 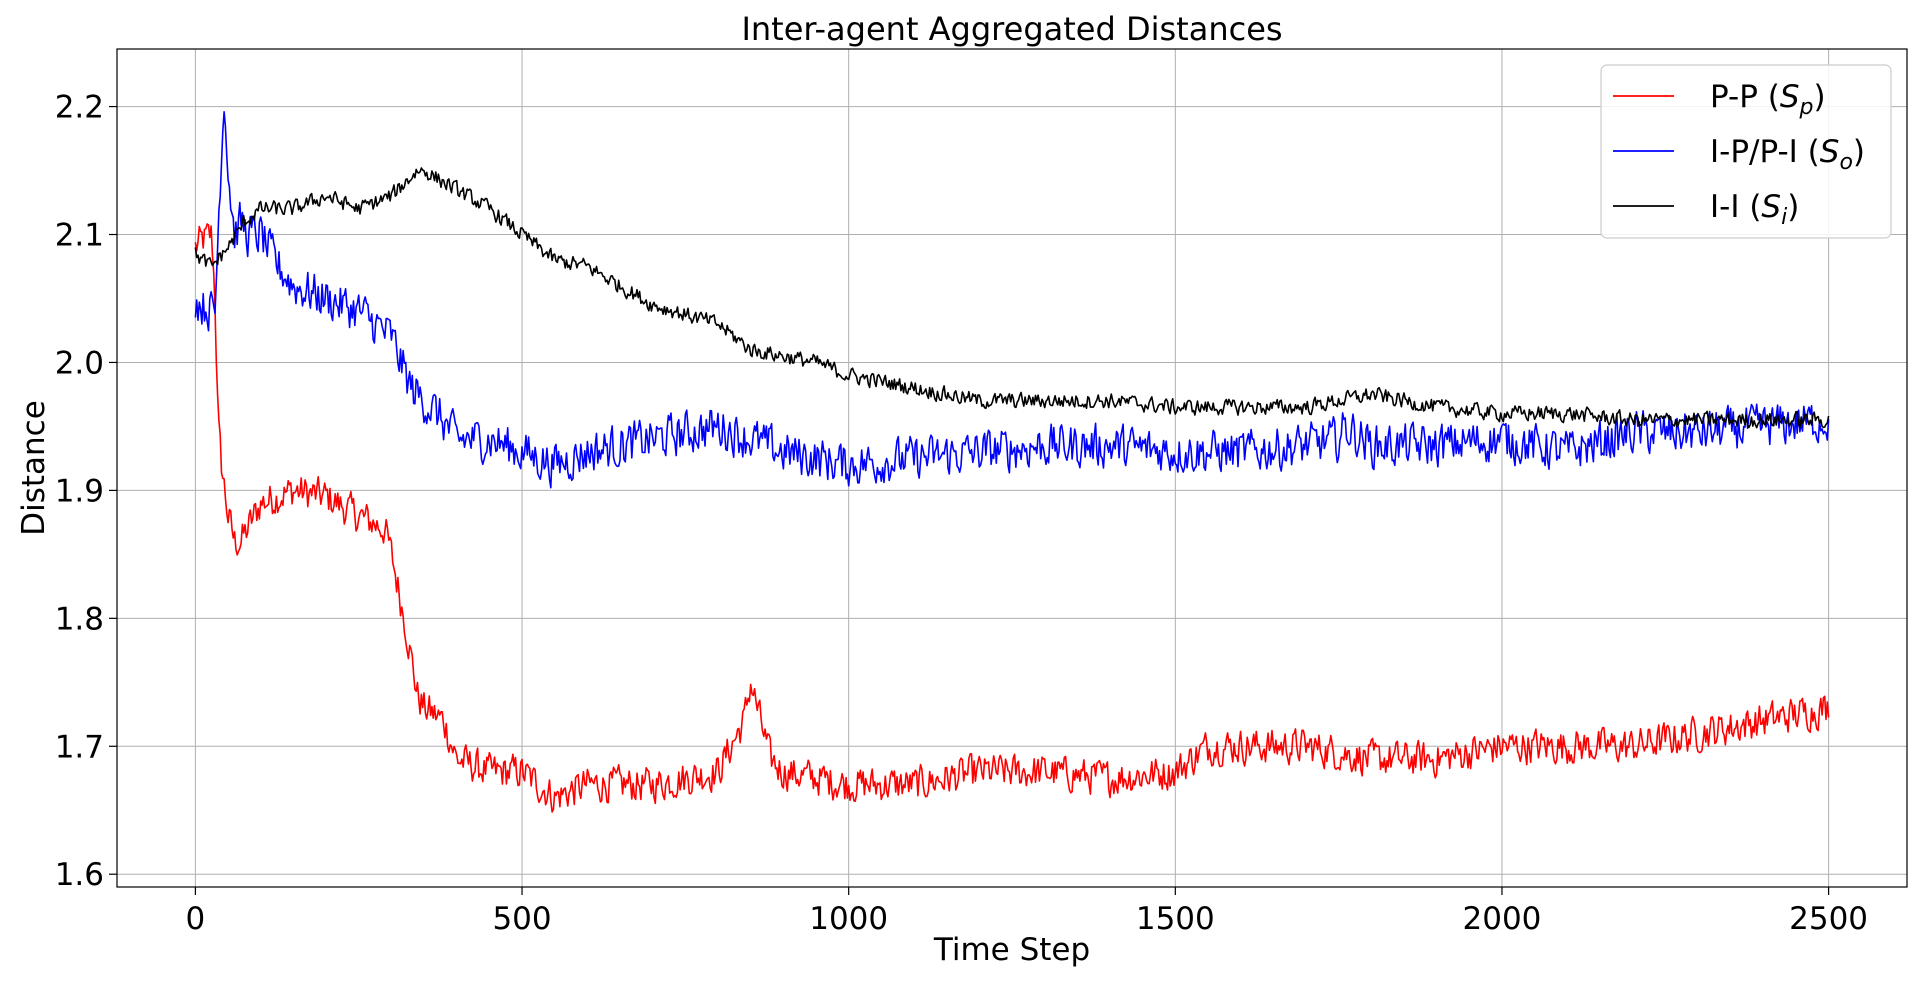 I want to click on x-tick-label: 1000, so click(x=848, y=919).